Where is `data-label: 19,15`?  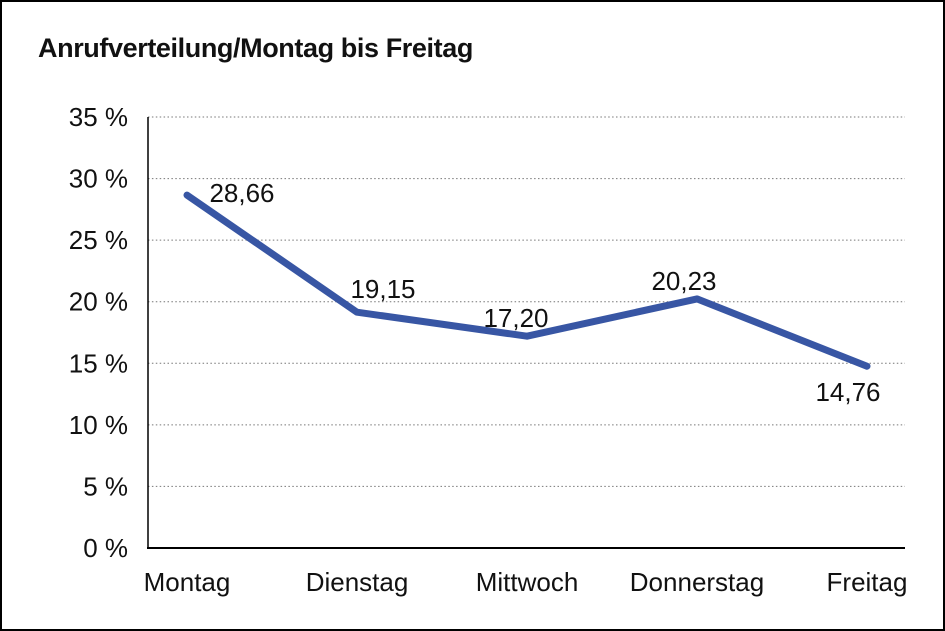
data-label: 19,15 is located at coordinates (382, 289).